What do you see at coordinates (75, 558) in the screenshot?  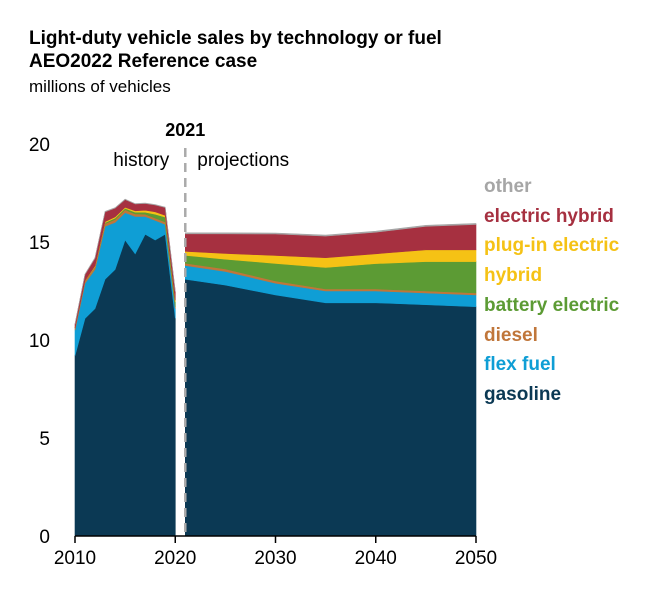 I see `x-tick-label: 2010` at bounding box center [75, 558].